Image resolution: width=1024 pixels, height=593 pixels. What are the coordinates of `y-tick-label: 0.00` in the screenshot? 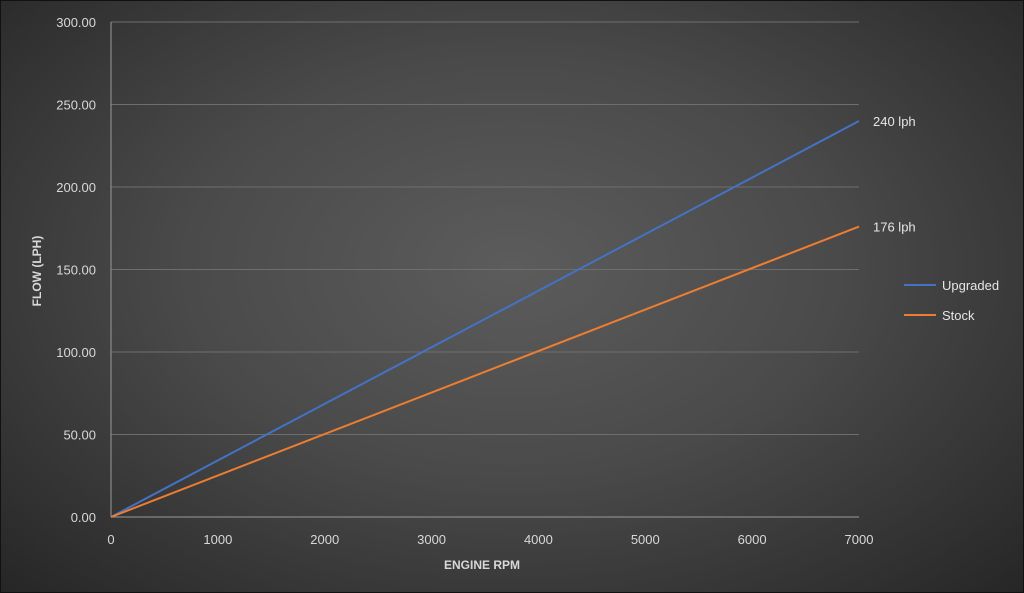 It's located at (83, 517).